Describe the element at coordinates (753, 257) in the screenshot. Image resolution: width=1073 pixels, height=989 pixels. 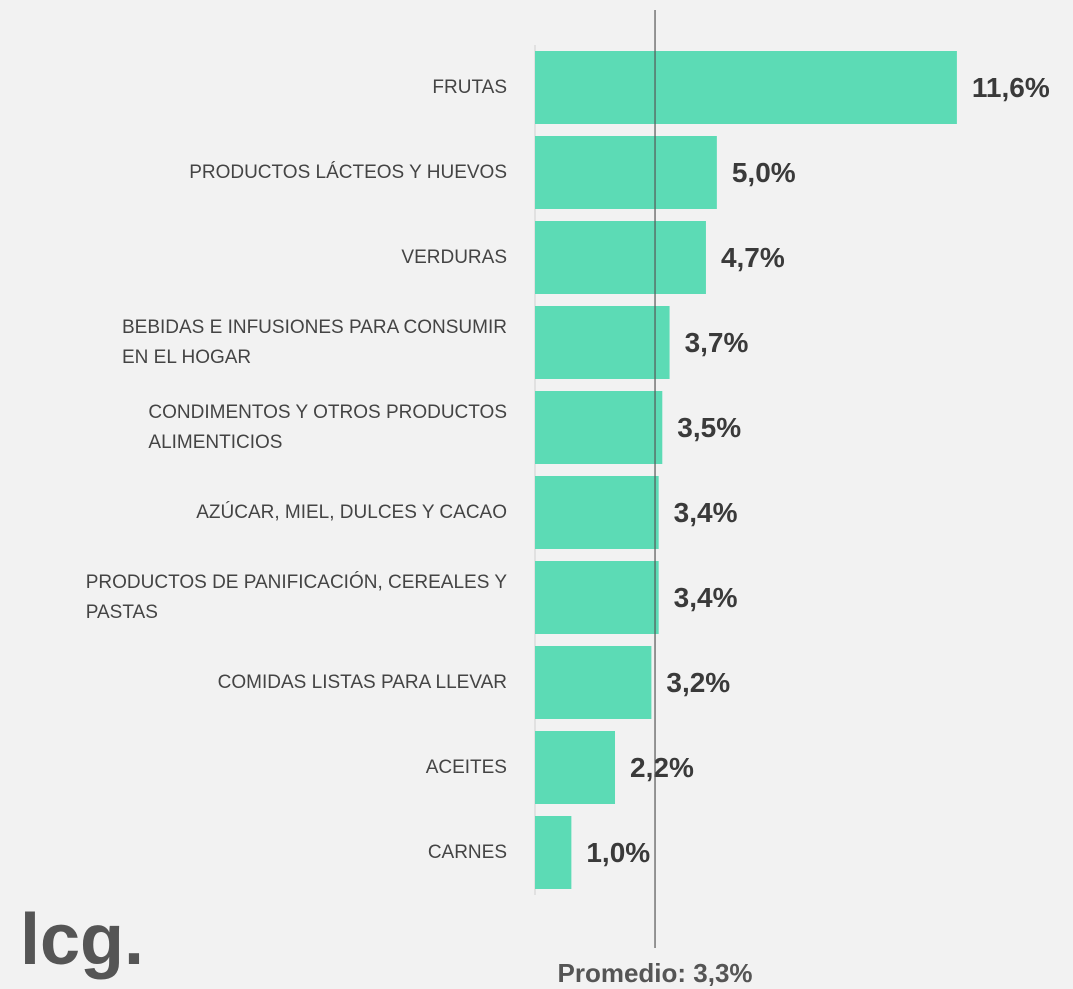
I see `value-label: 4,7%` at that location.